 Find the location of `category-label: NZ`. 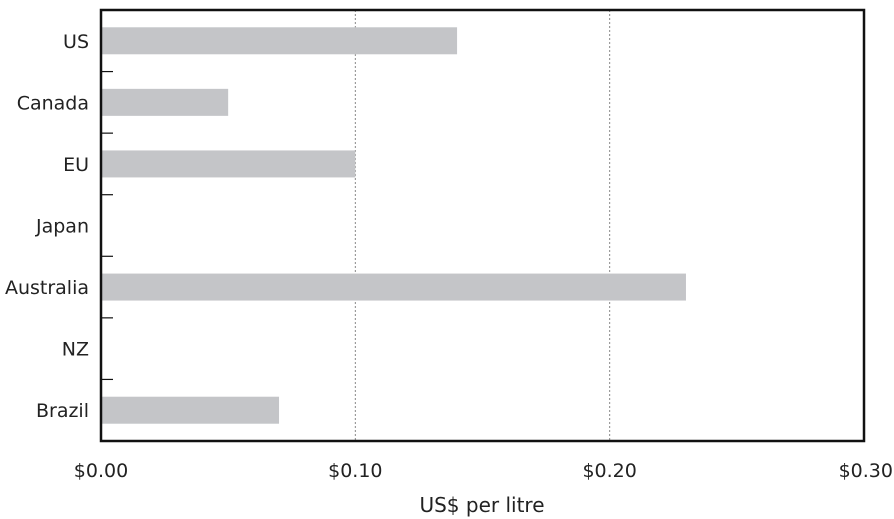

category-label: NZ is located at coordinates (75, 350).